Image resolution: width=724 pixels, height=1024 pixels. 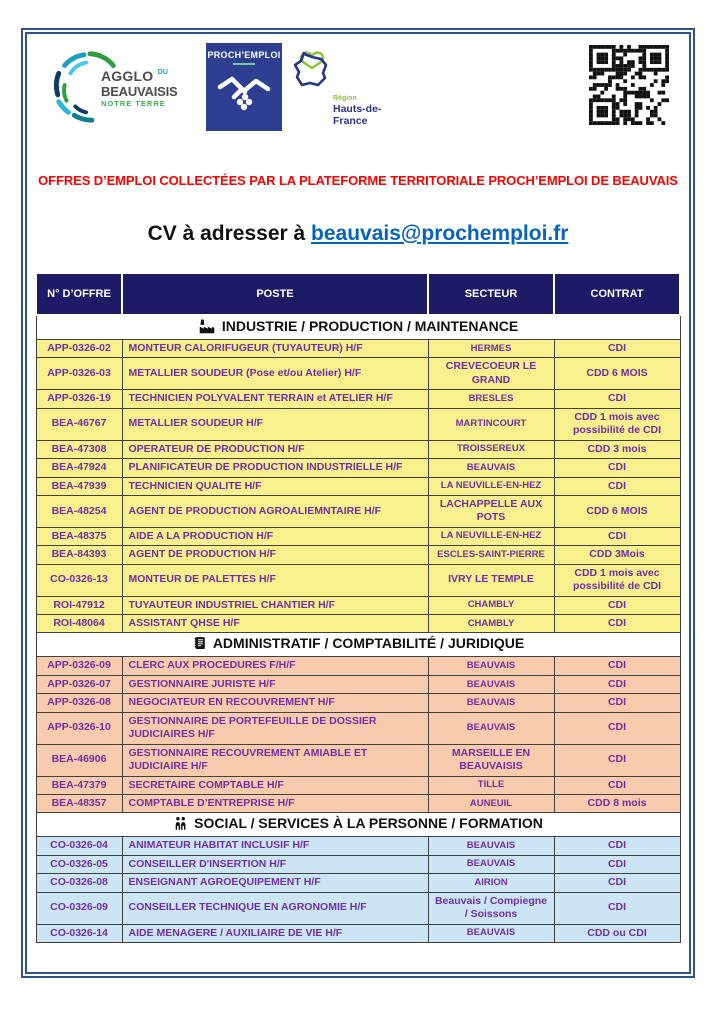 What do you see at coordinates (491, 908) in the screenshot?
I see `secteur-cell: Beauvais / Compiegne / Soissons` at bounding box center [491, 908].